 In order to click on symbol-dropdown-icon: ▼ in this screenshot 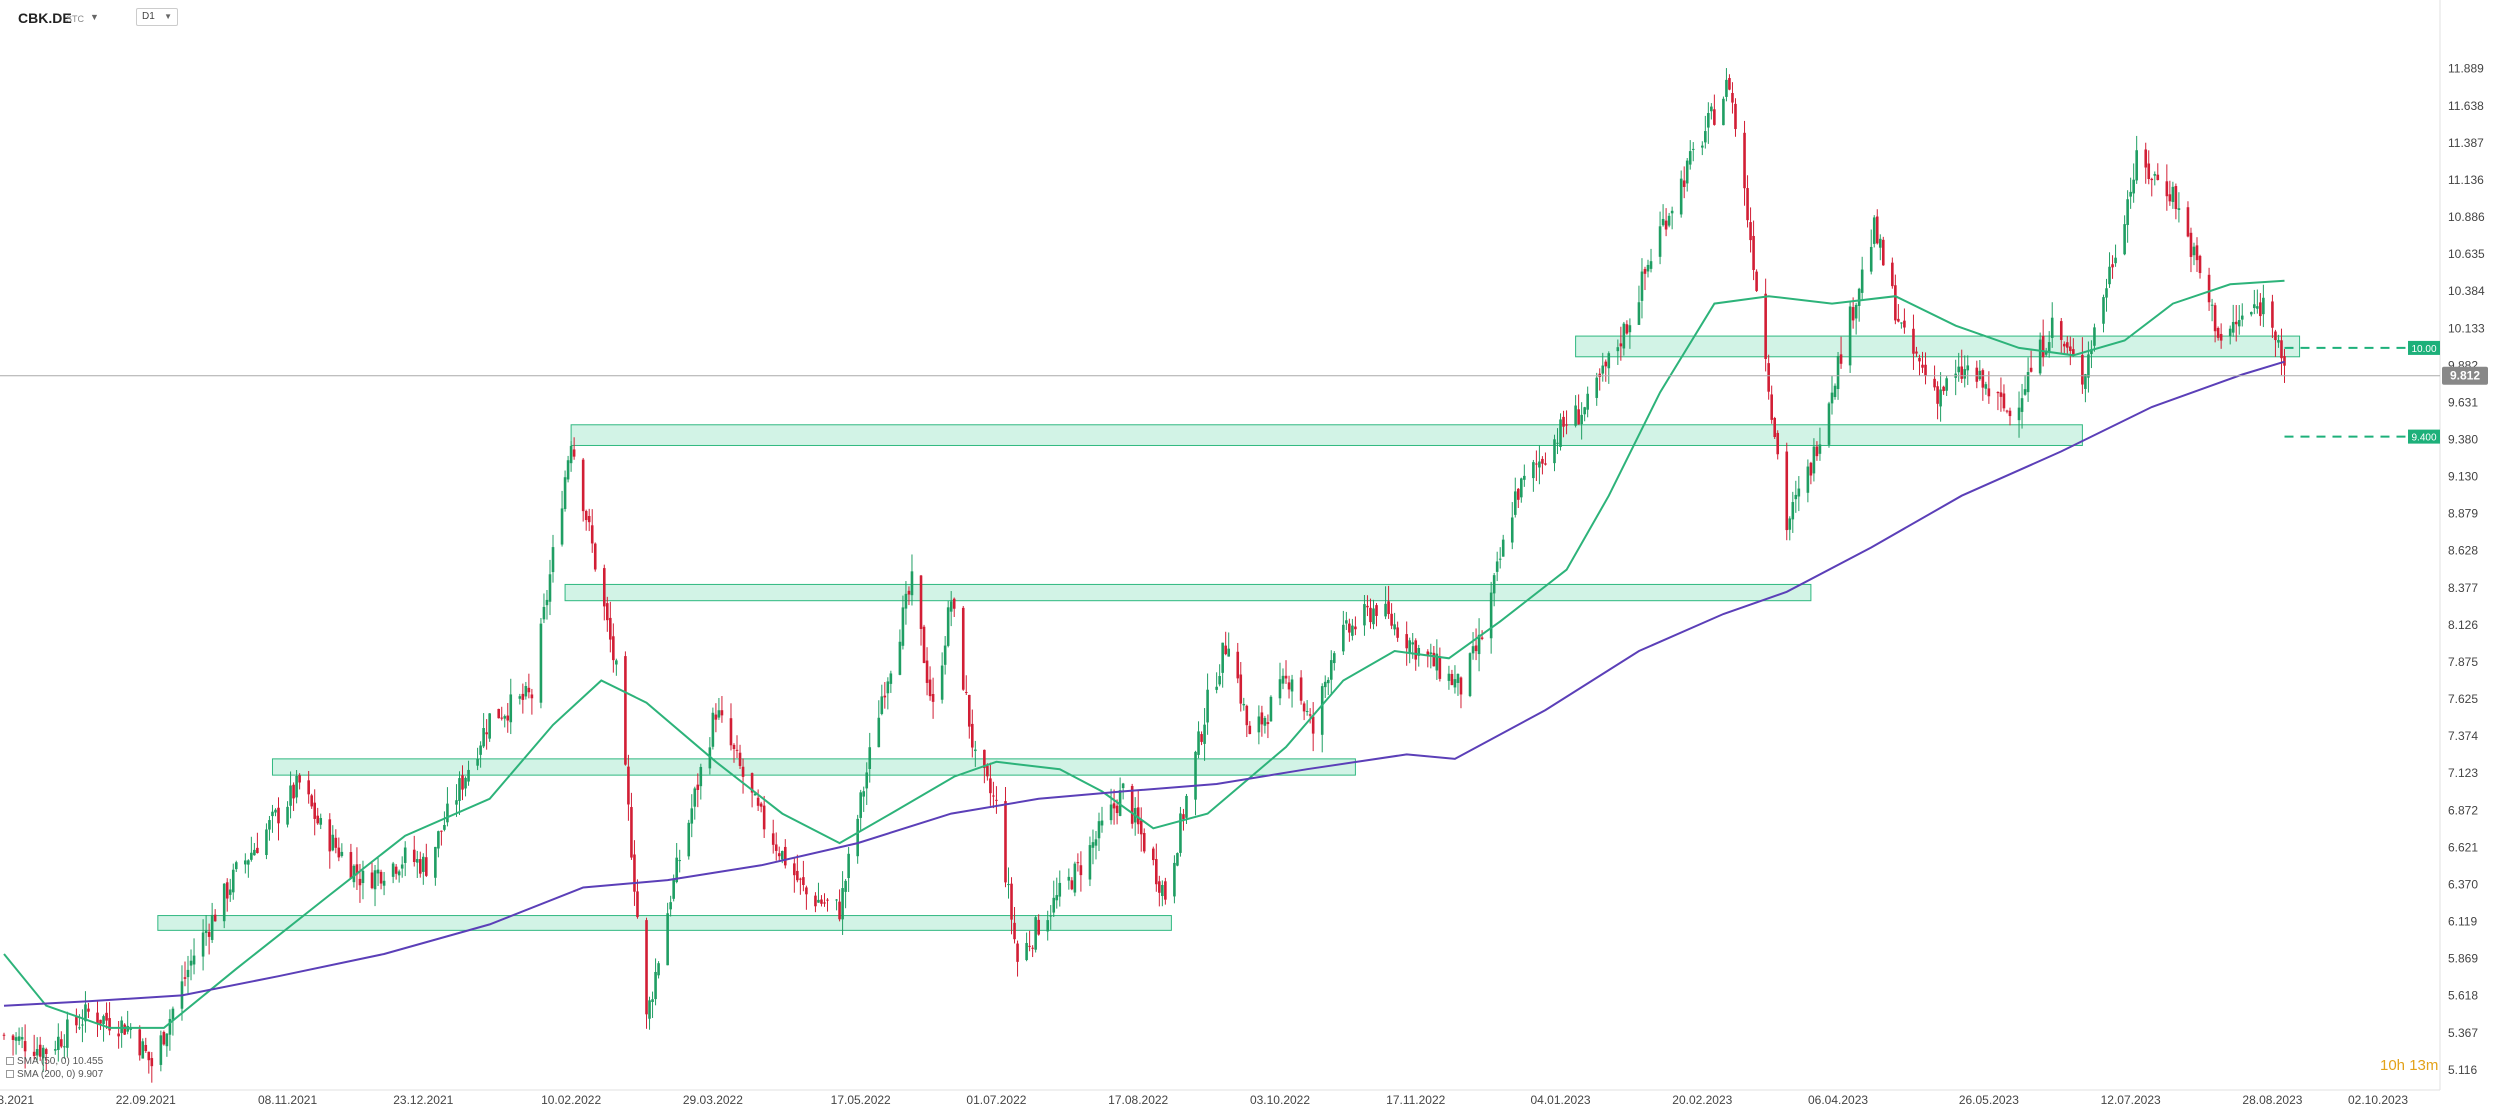, I will do `click(94, 17)`.